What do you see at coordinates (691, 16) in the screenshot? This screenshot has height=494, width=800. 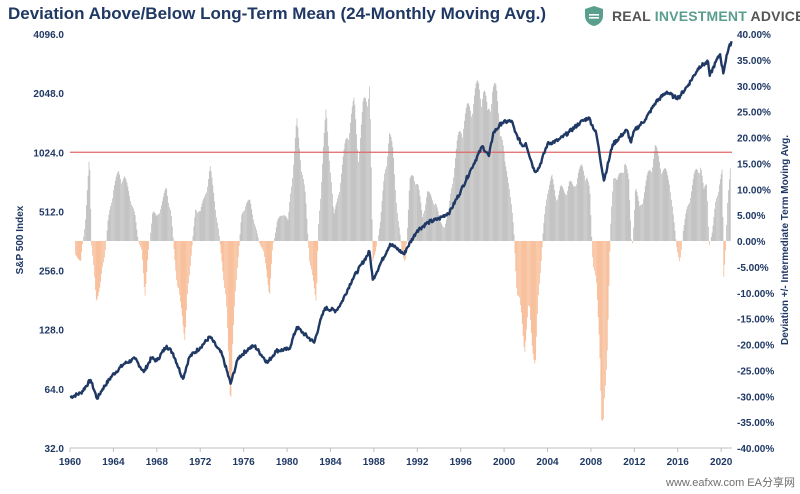 I see `brand-logo: REAL INVESTMENT ADVICE` at bounding box center [691, 16].